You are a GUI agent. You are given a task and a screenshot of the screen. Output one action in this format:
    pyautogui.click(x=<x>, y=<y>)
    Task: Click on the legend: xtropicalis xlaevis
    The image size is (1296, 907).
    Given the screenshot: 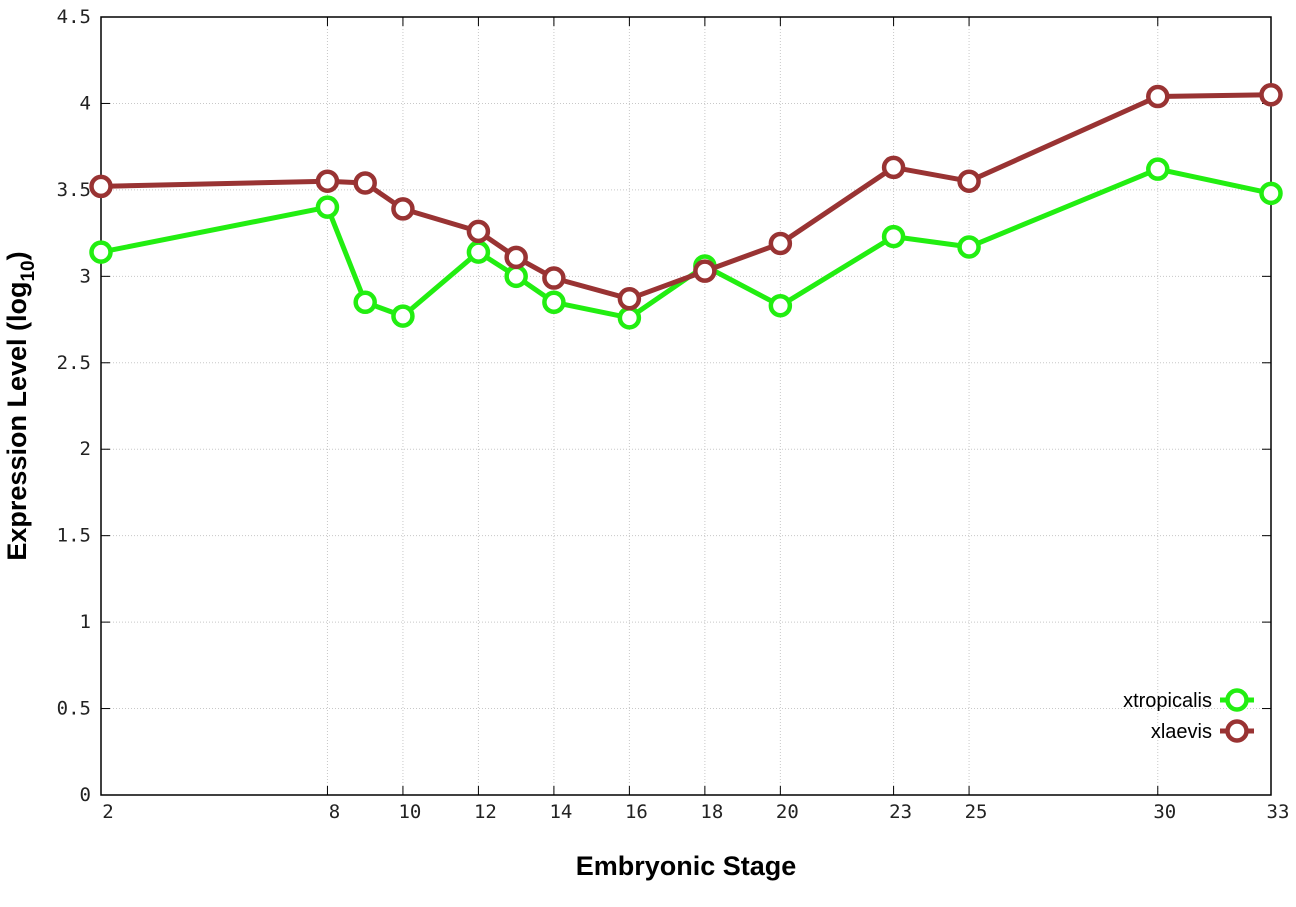 What is the action you would take?
    pyautogui.click(x=1188, y=715)
    